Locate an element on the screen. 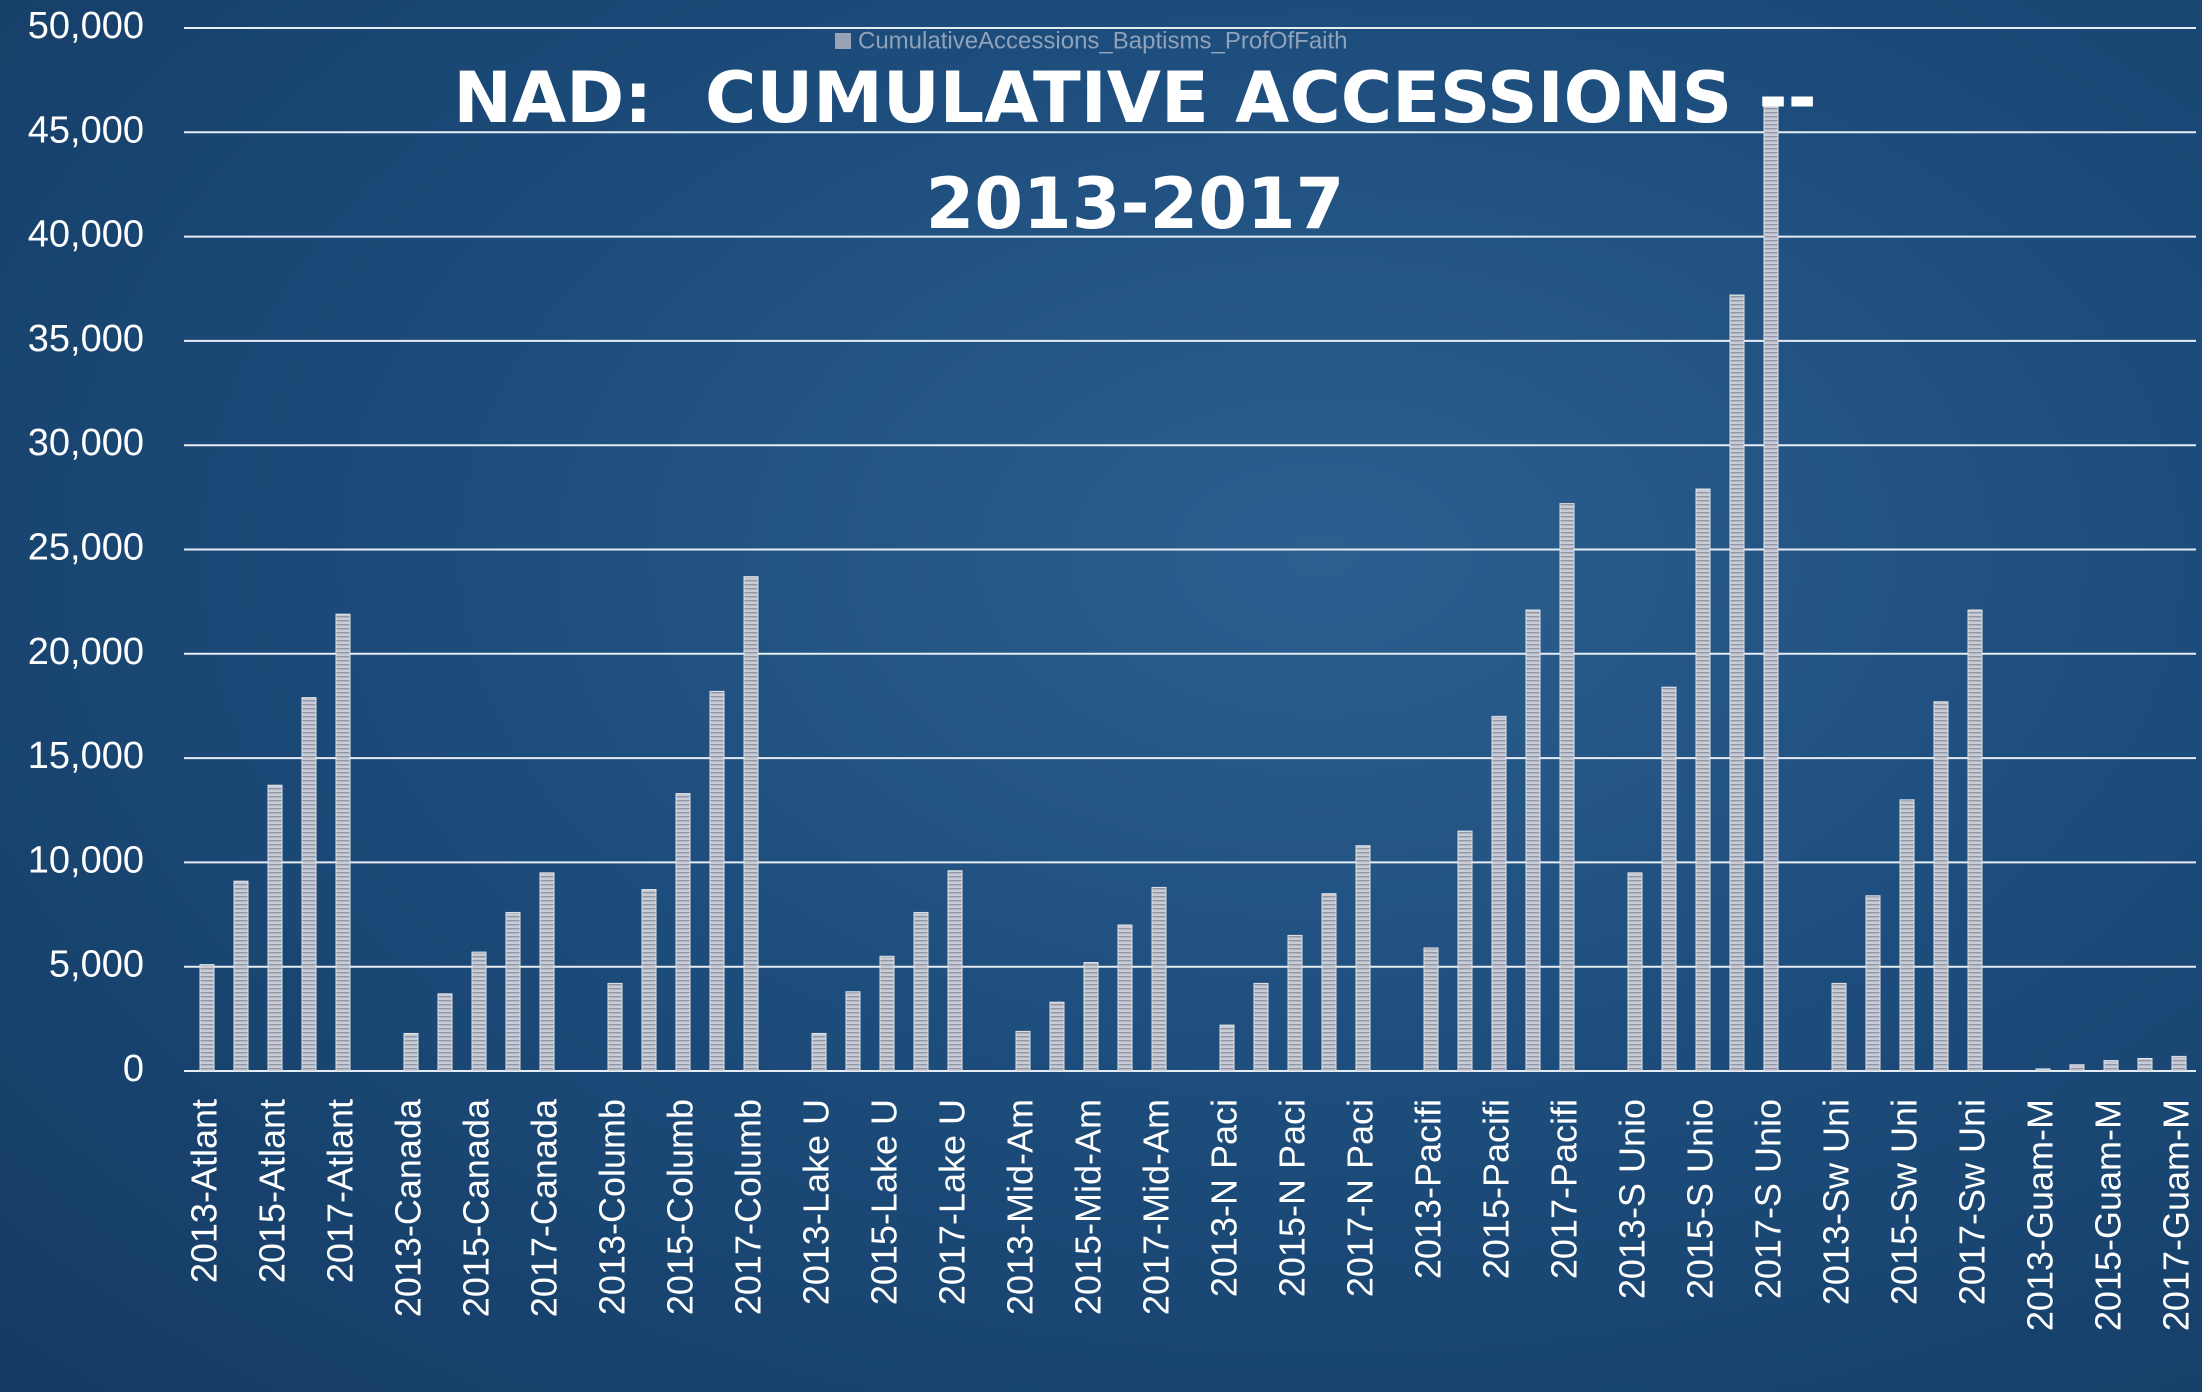  y-tick-label: 25,000 is located at coordinates (86, 548).